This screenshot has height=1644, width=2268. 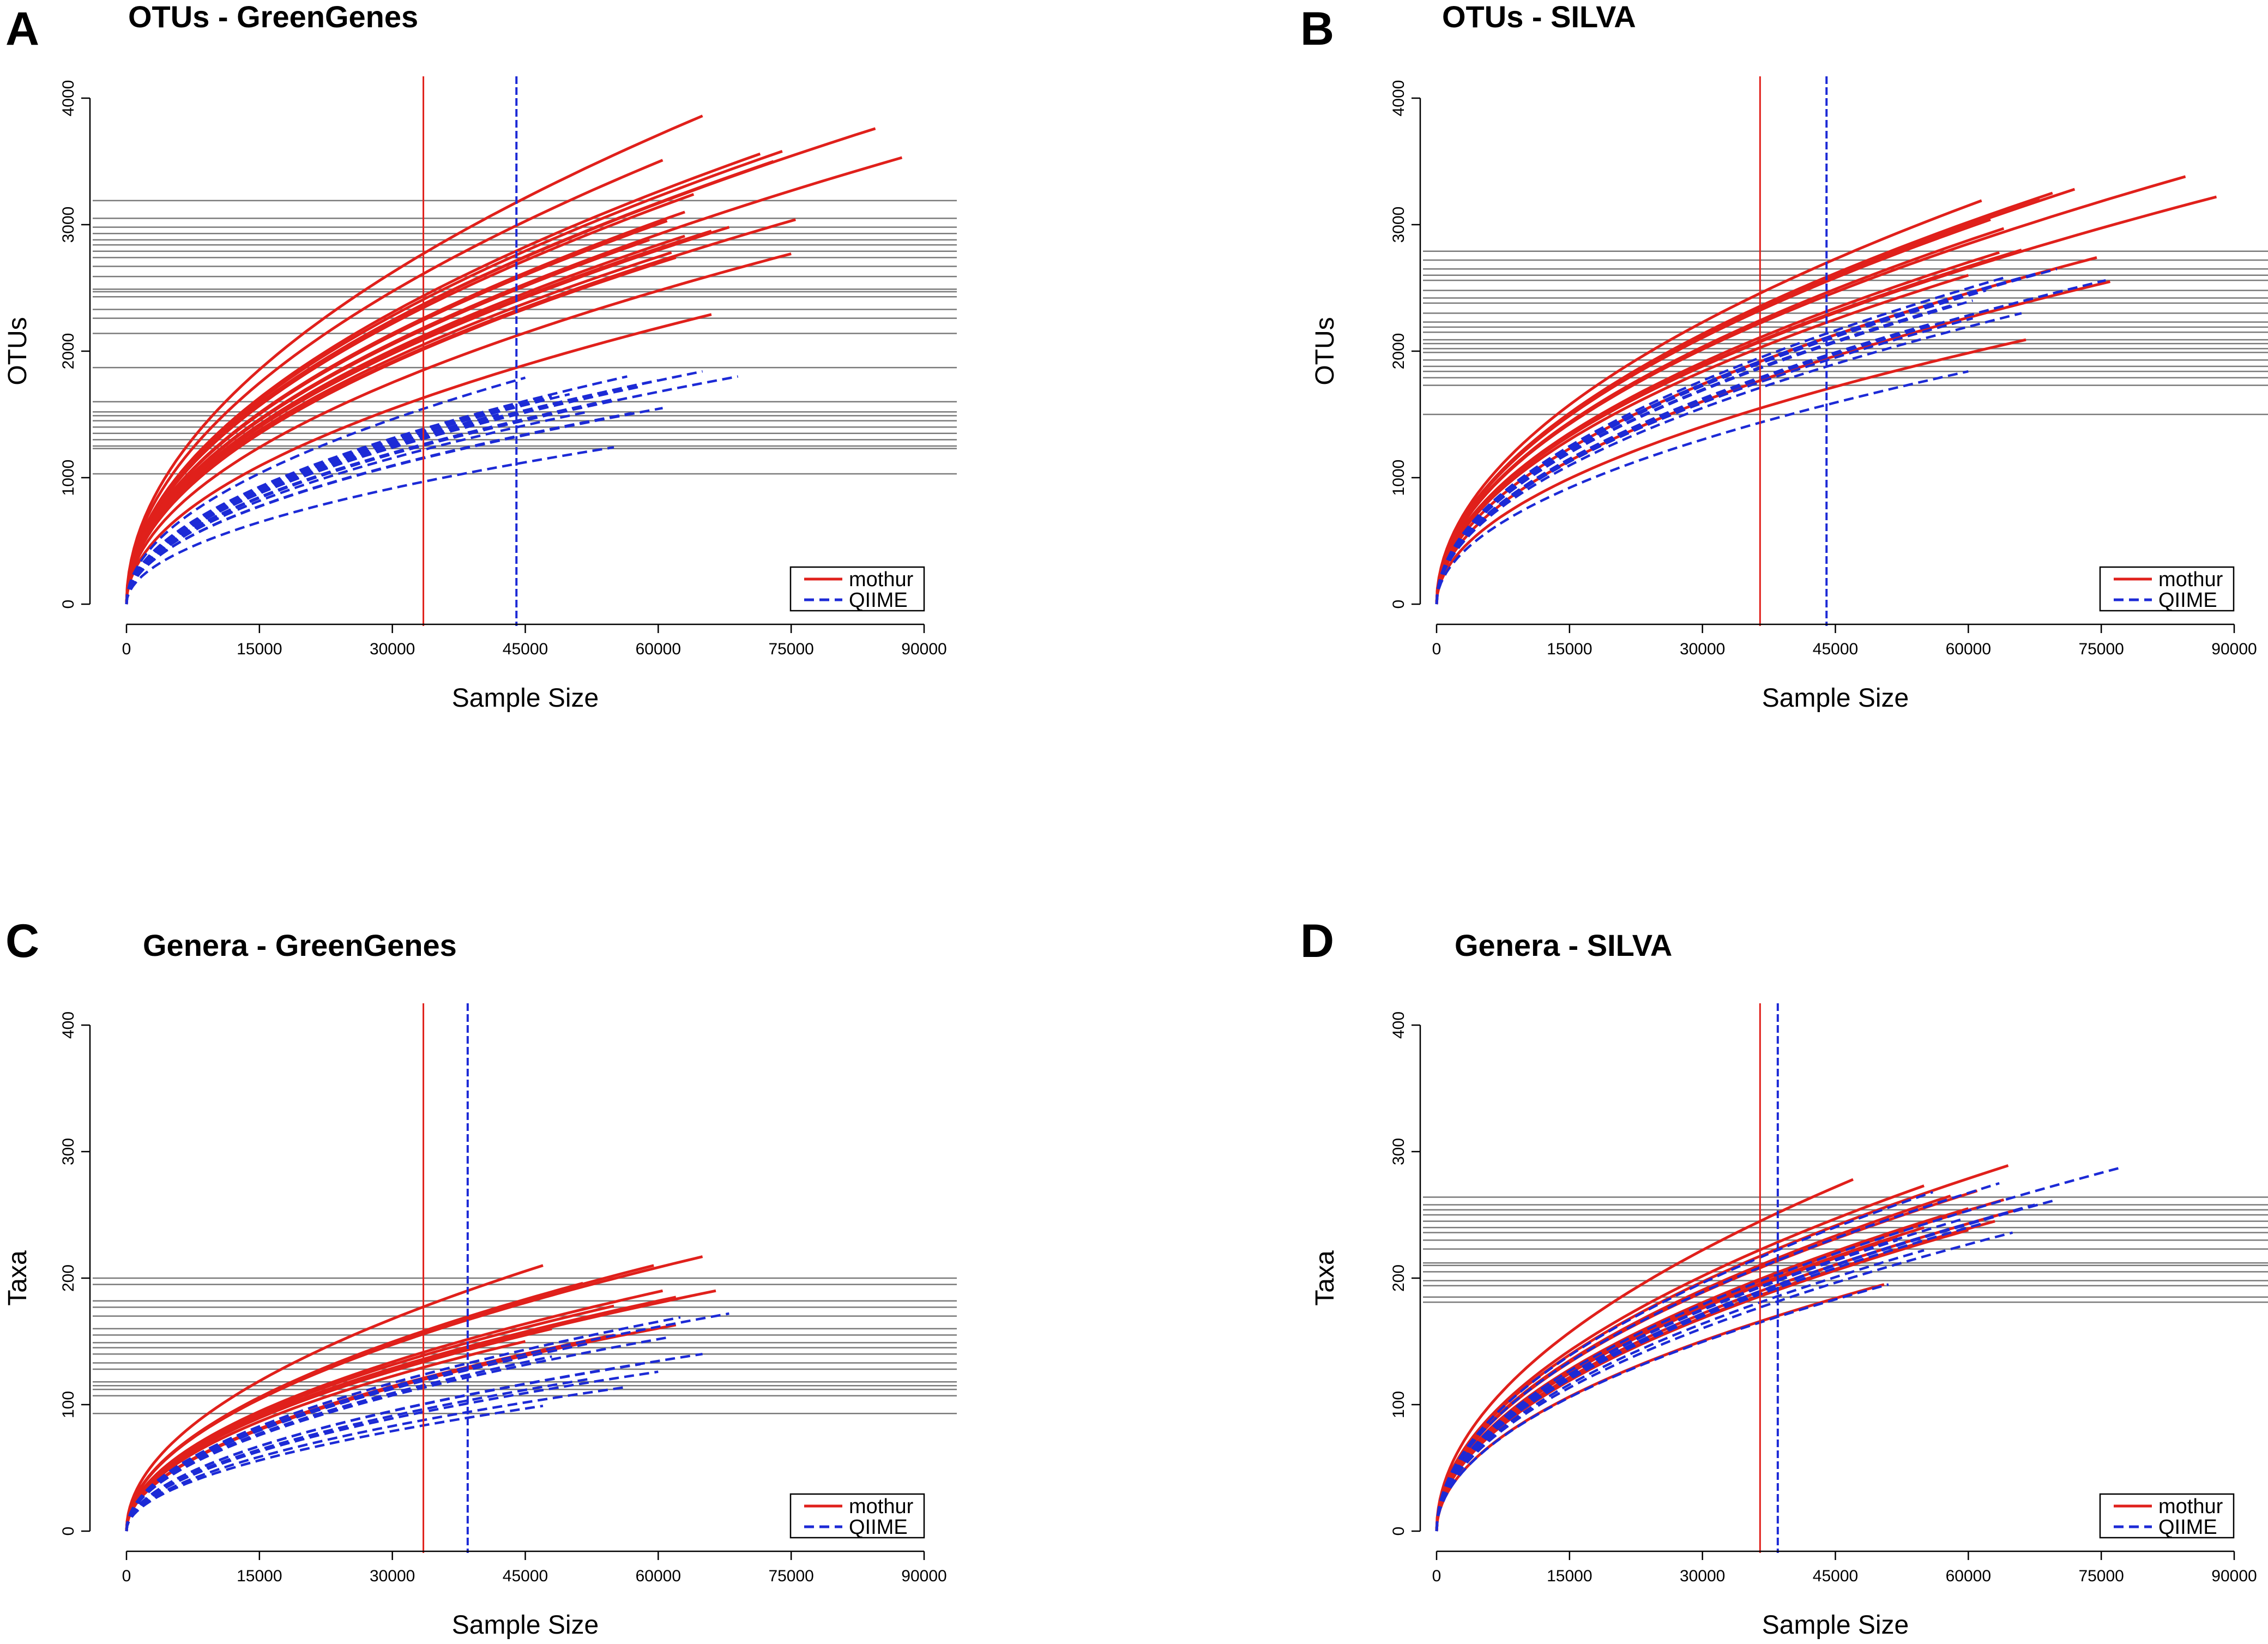 What do you see at coordinates (1325, 1278) in the screenshot?
I see `y-axis-label: Taxa` at bounding box center [1325, 1278].